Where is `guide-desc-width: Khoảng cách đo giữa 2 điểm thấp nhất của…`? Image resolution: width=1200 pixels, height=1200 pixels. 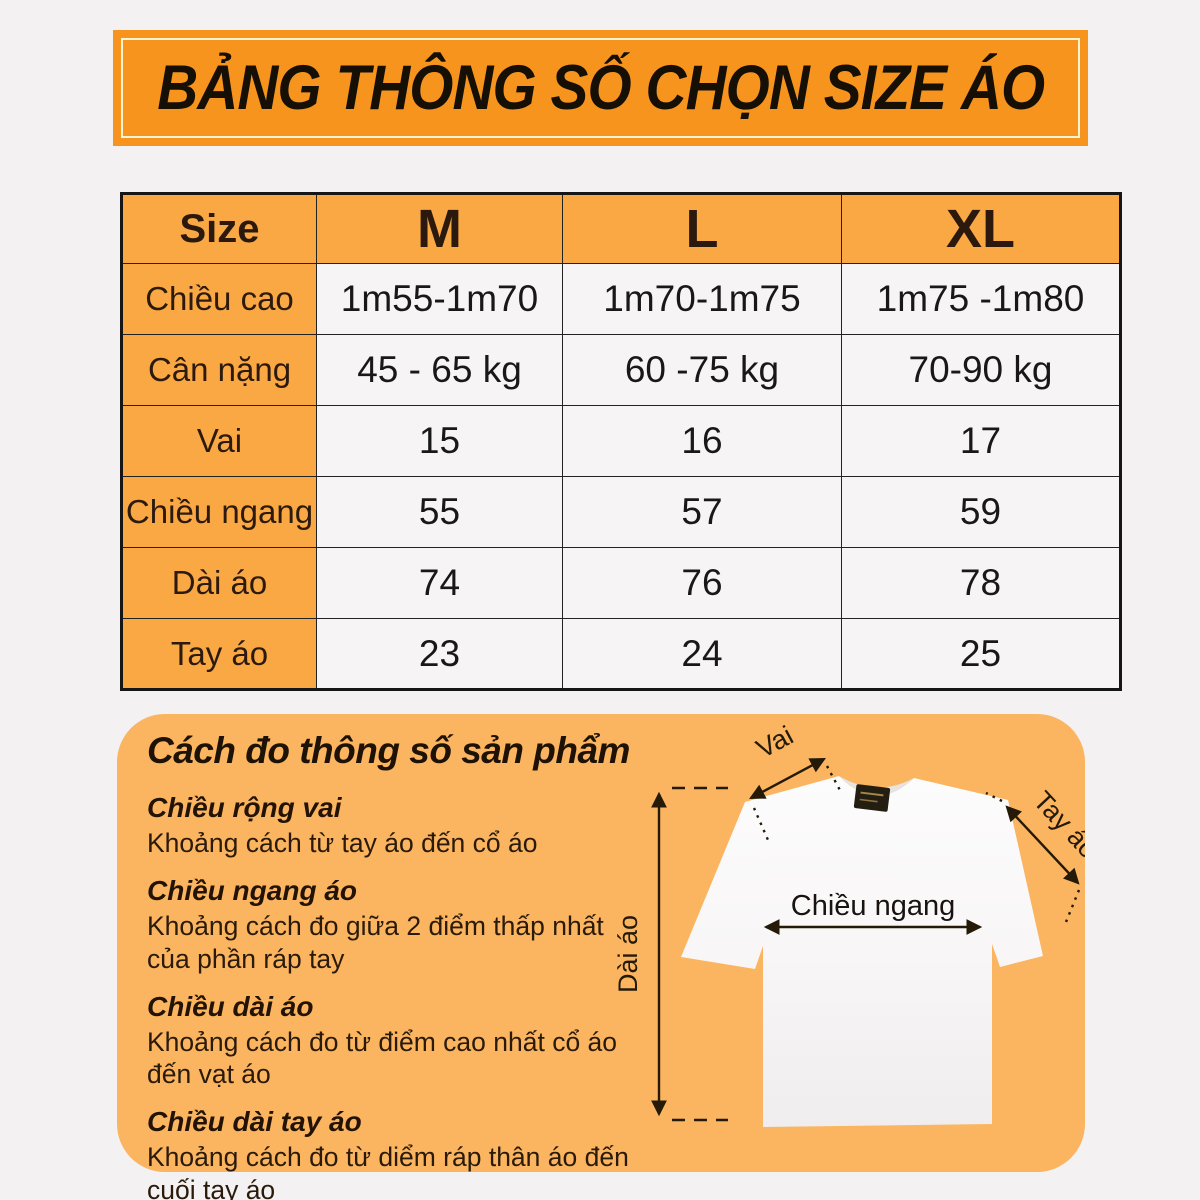
guide-desc-width: Khoảng cách đo giữa 2 điểm thấp nhất của… is located at coordinates (375, 942).